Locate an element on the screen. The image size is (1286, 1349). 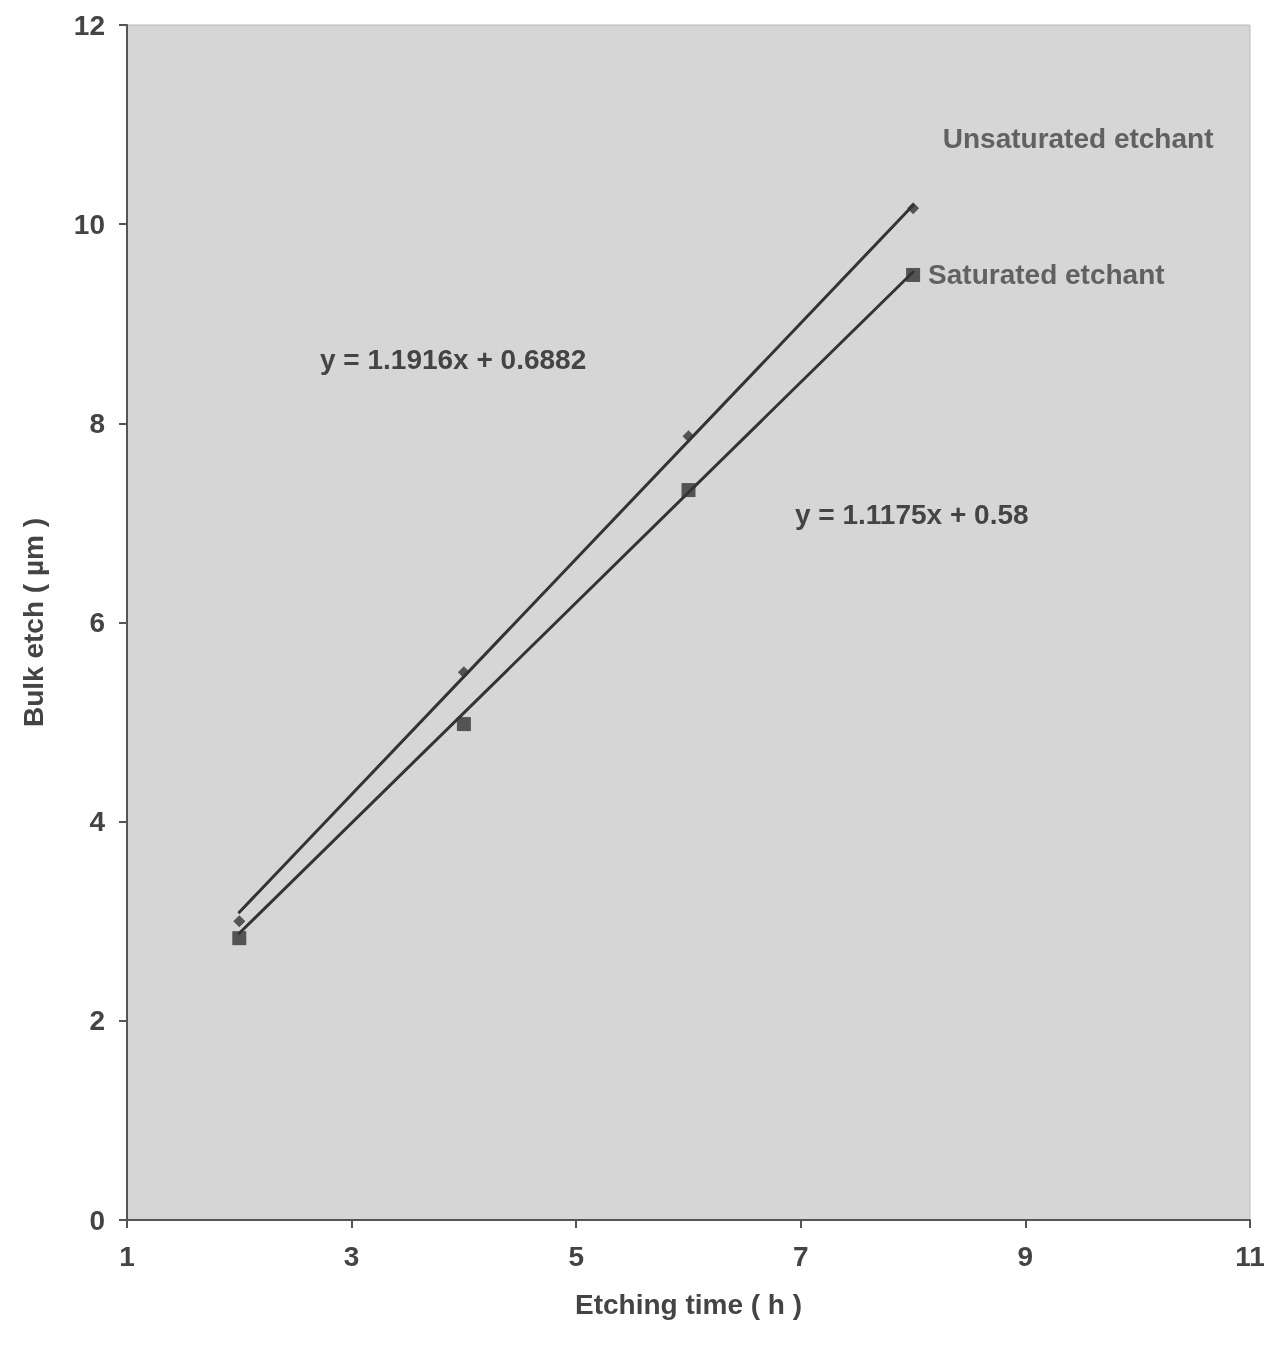
y-tick-label: 2 is located at coordinates (97, 1021).